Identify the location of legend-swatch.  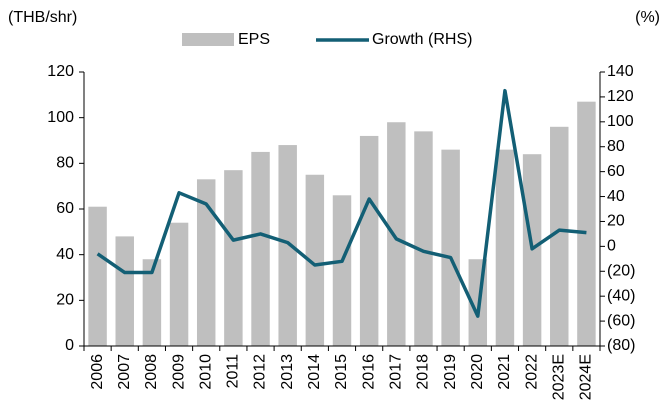
(208, 39).